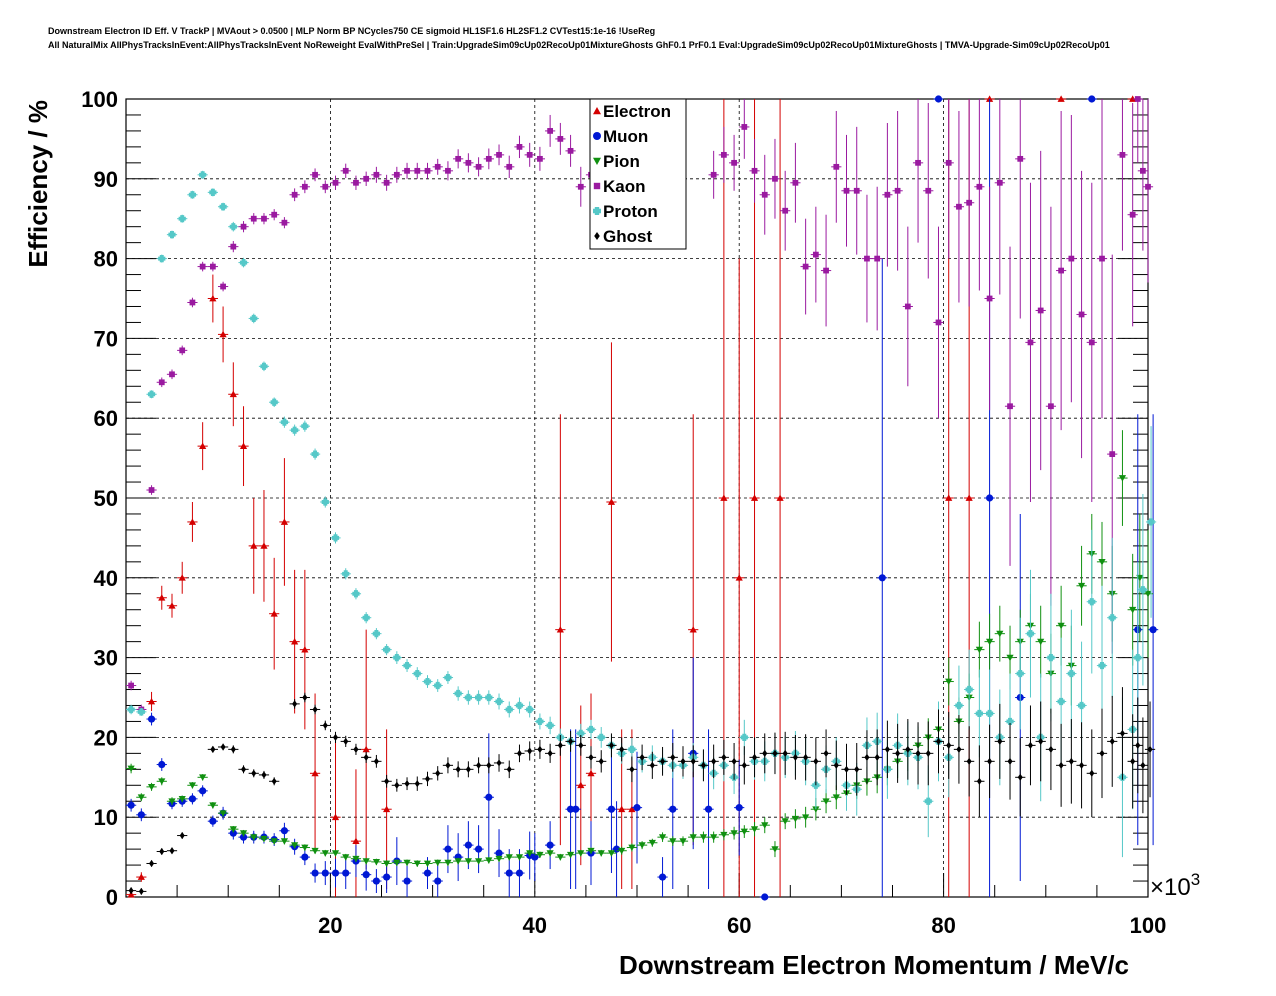 The width and height of the screenshot is (1276, 996). What do you see at coordinates (597, 236) in the screenshot?
I see `legend-marker-ghost` at bounding box center [597, 236].